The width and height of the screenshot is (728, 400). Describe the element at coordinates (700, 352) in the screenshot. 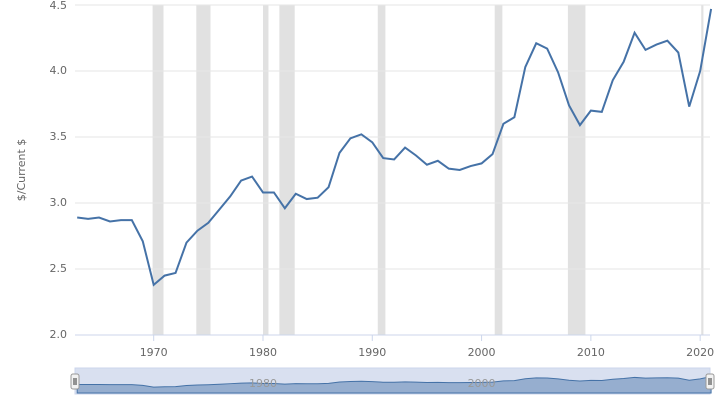

I see `x-tick-label: 2020` at that location.